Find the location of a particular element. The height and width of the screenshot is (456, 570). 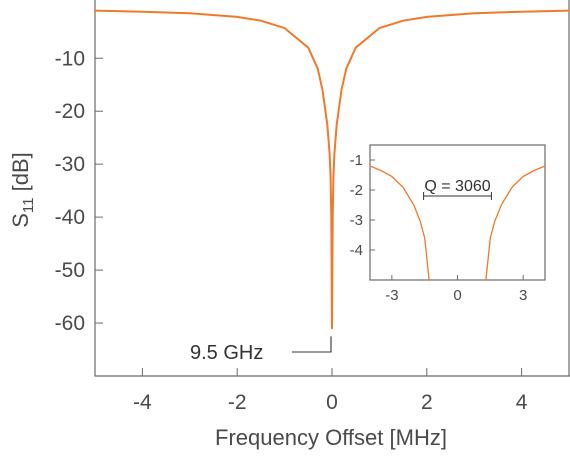

y-tick-label: -20 is located at coordinates (70, 111).